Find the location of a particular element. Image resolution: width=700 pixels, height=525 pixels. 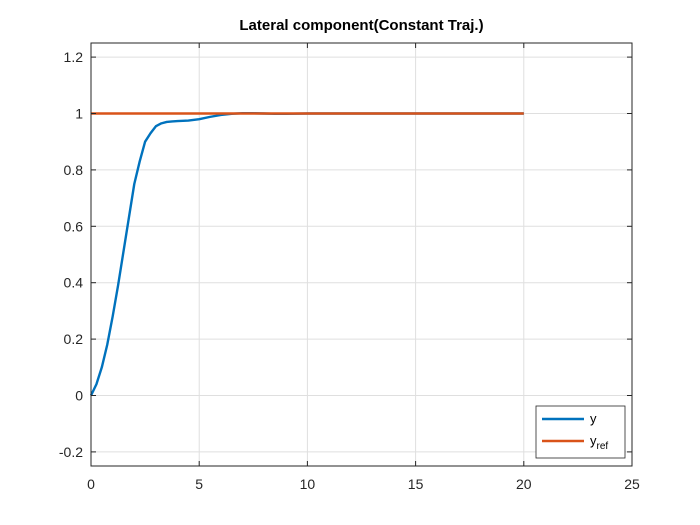

y-tick-label: 0.2 is located at coordinates (74, 339).